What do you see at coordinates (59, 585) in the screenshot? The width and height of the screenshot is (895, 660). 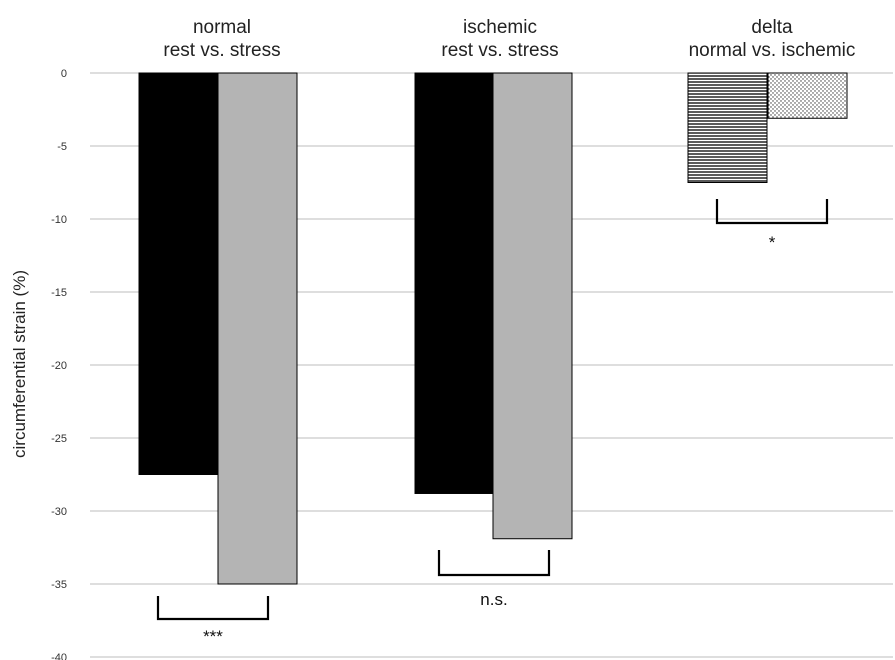 I see `y-tick-label: -35` at bounding box center [59, 585].